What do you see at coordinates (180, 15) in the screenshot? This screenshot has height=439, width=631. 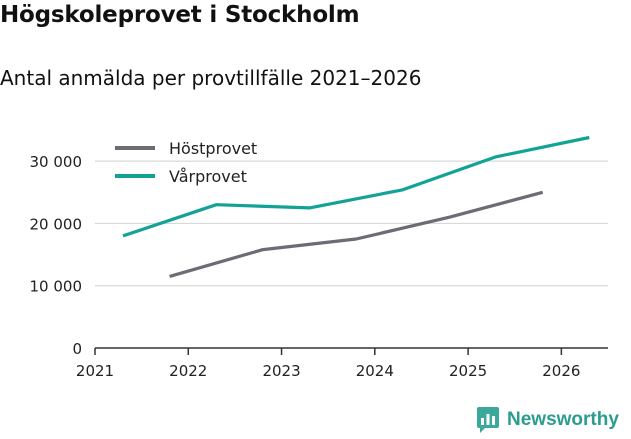 I see `chart-title: Högskoleprovet i Stockholm` at bounding box center [180, 15].